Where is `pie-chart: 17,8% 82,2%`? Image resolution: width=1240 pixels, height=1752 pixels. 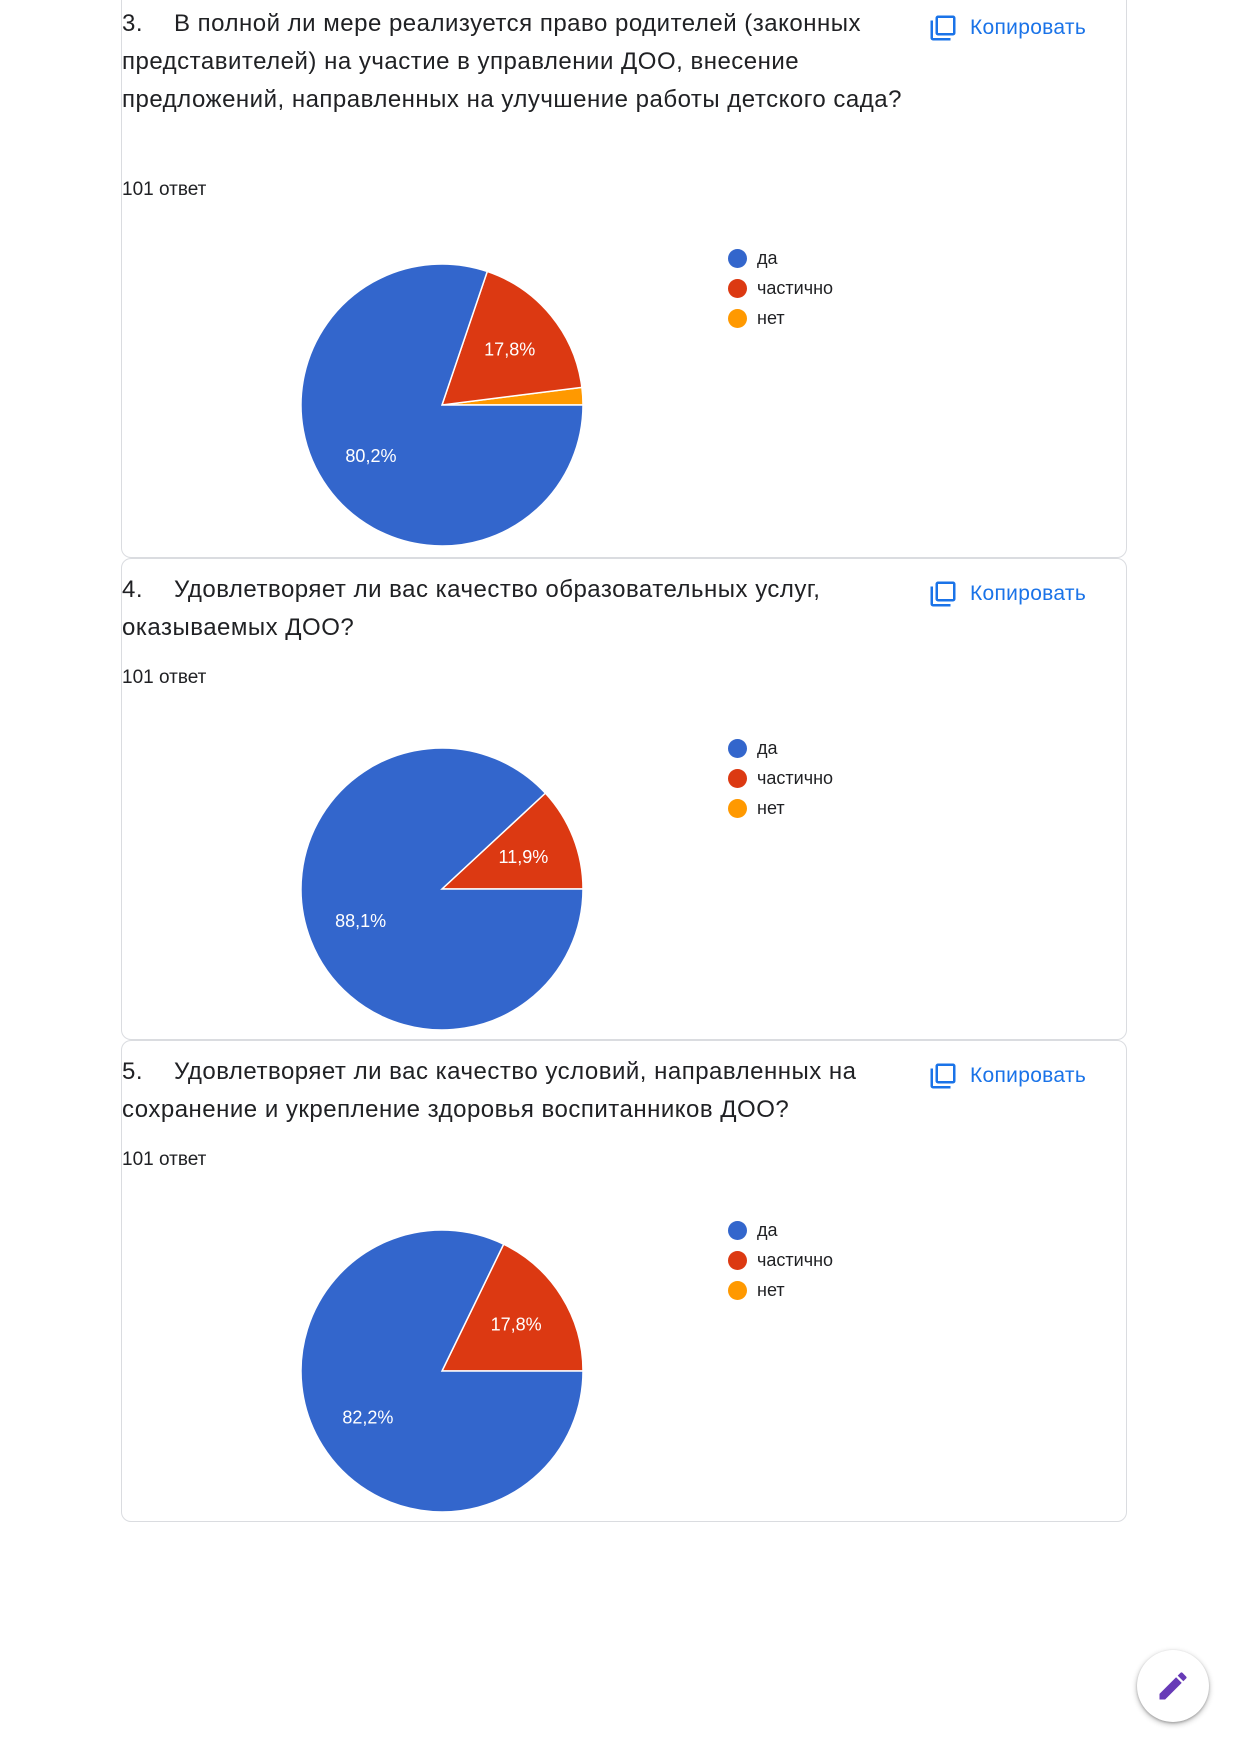
pie-chart: 17,8% 82,2% is located at coordinates (442, 1371).